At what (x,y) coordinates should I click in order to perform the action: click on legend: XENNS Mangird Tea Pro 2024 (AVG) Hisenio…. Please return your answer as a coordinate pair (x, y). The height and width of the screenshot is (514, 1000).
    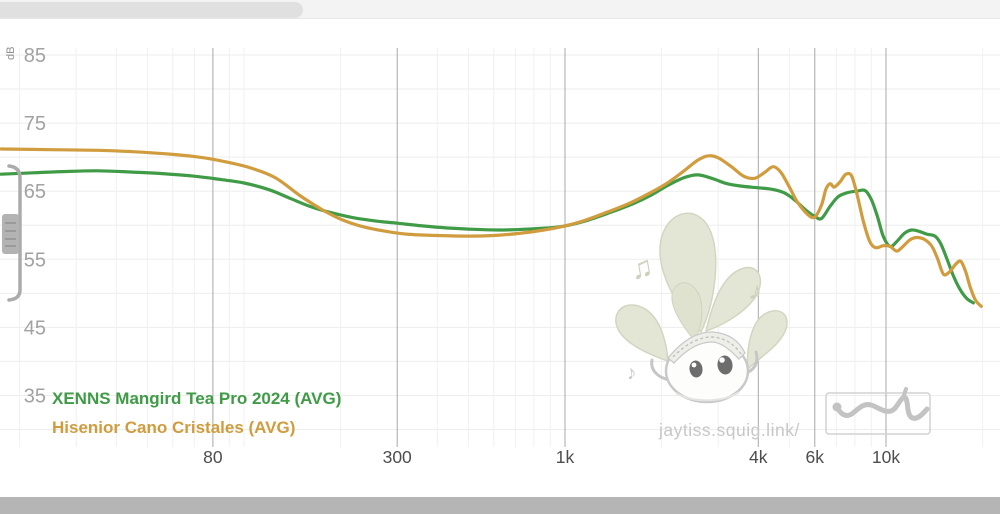
    Looking at the image, I should click on (196, 413).